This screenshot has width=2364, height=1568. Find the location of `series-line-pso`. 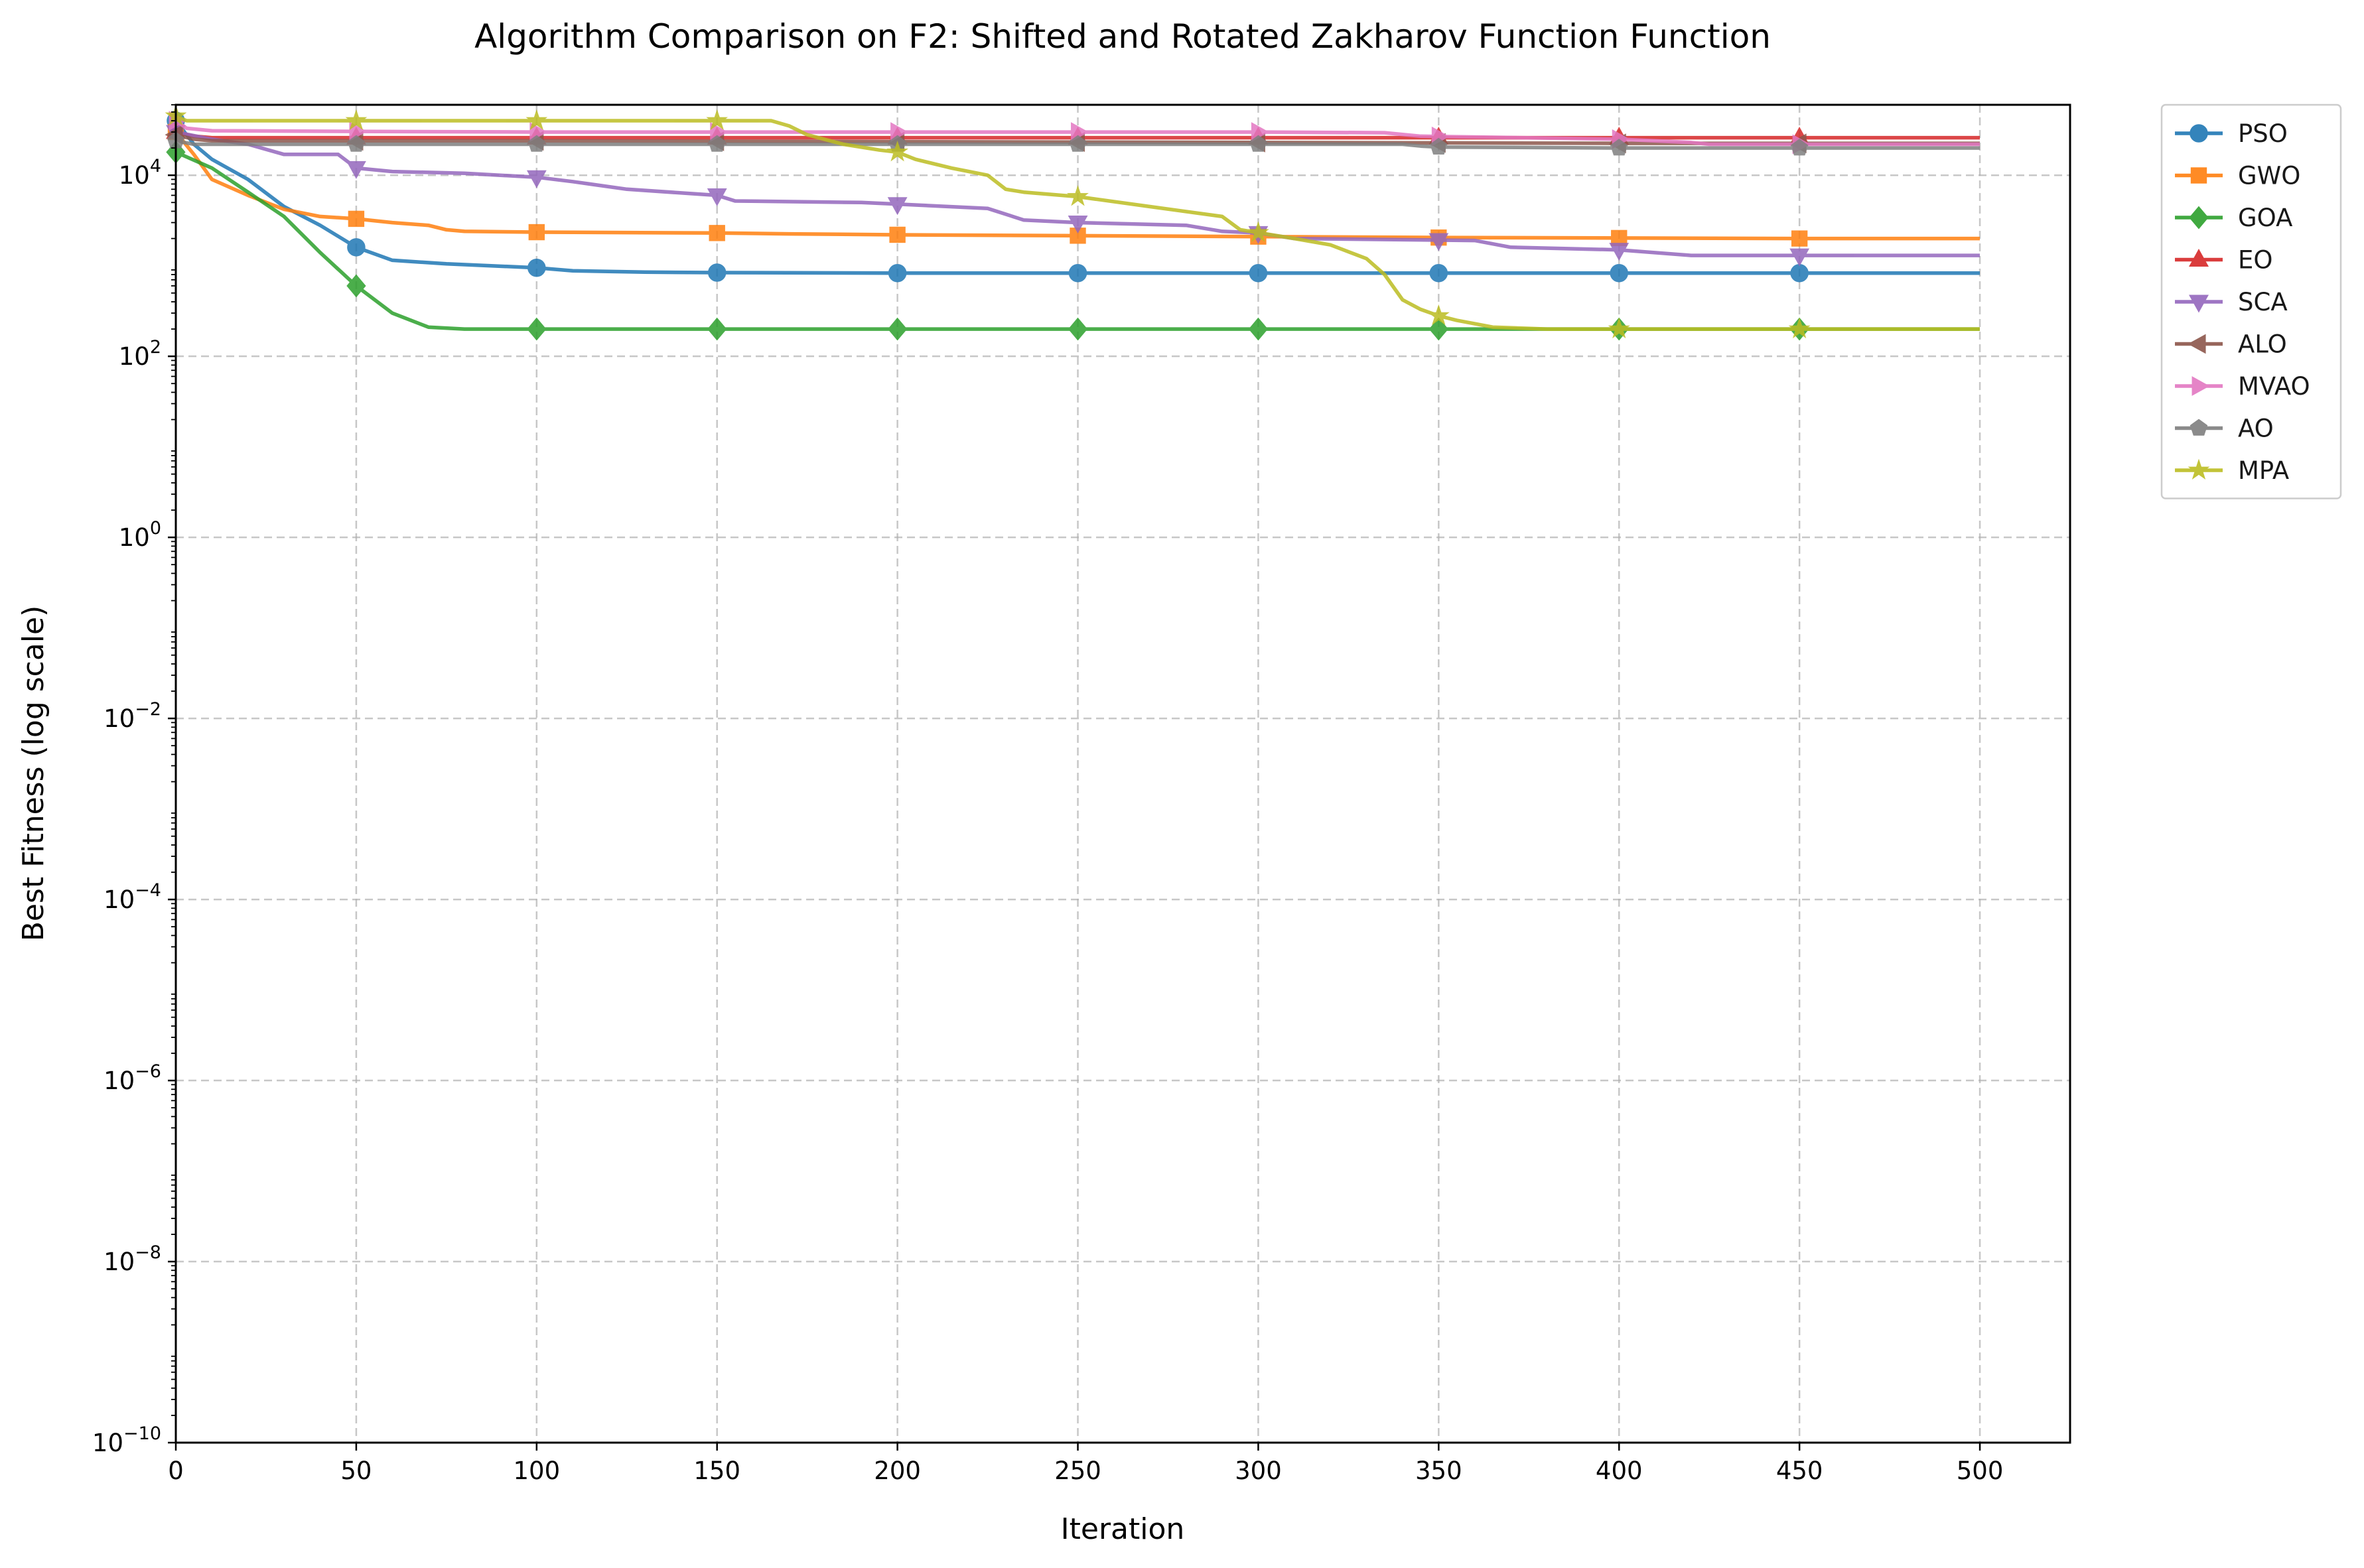

series-line-pso is located at coordinates (1077, 197).